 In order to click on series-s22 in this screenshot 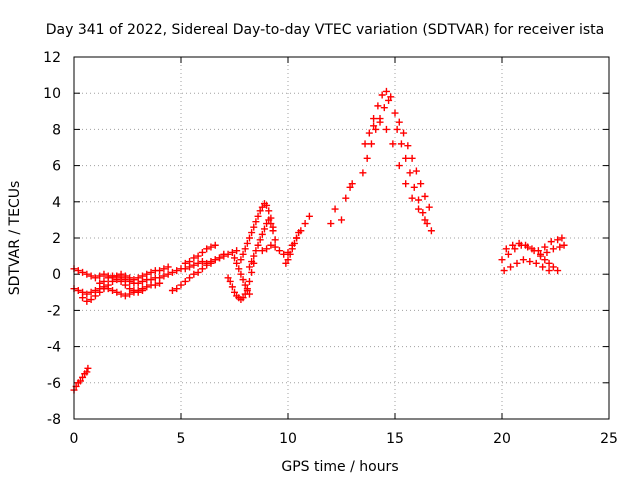, I will do `click(526, 265)`.